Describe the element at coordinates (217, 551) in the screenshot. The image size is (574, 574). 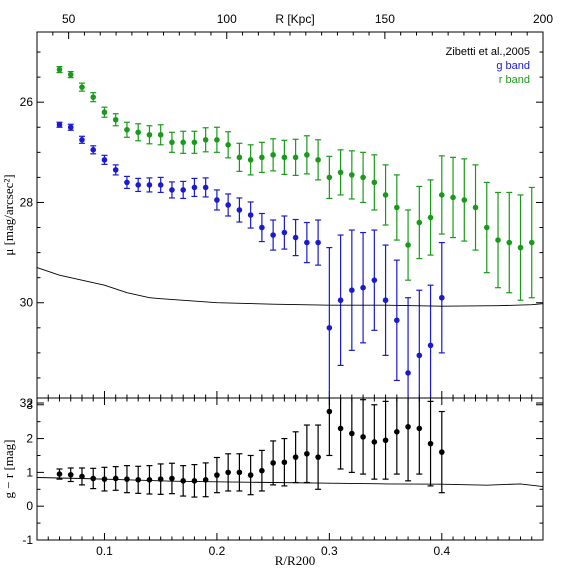
I see `x-tick-label: 0.2` at that location.